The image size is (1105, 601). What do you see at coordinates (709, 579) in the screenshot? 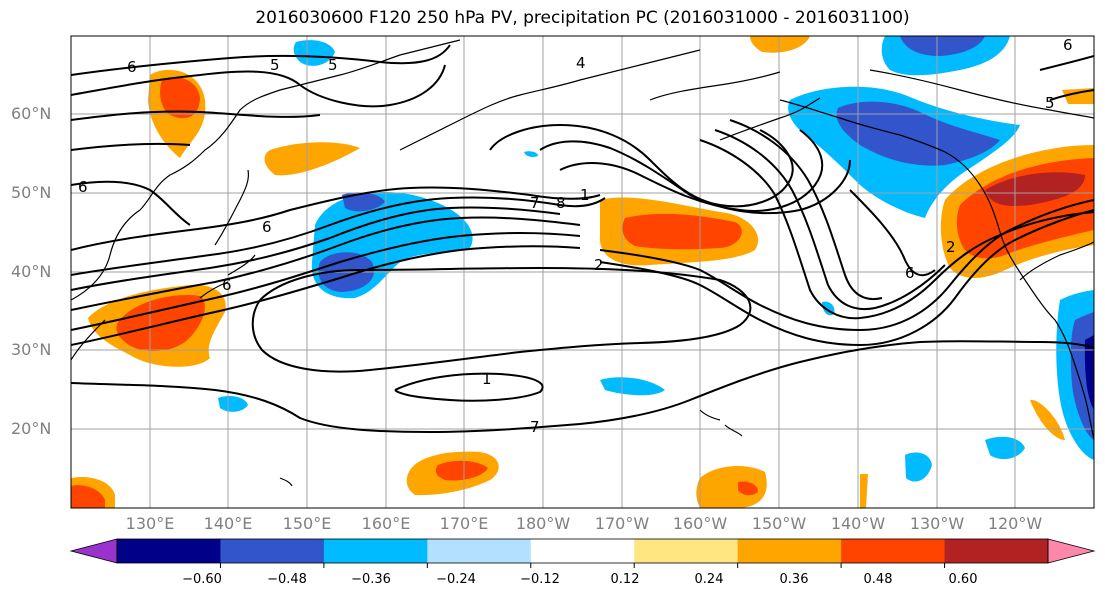
I see `colorbar-tick-label: 0.24` at bounding box center [709, 579].